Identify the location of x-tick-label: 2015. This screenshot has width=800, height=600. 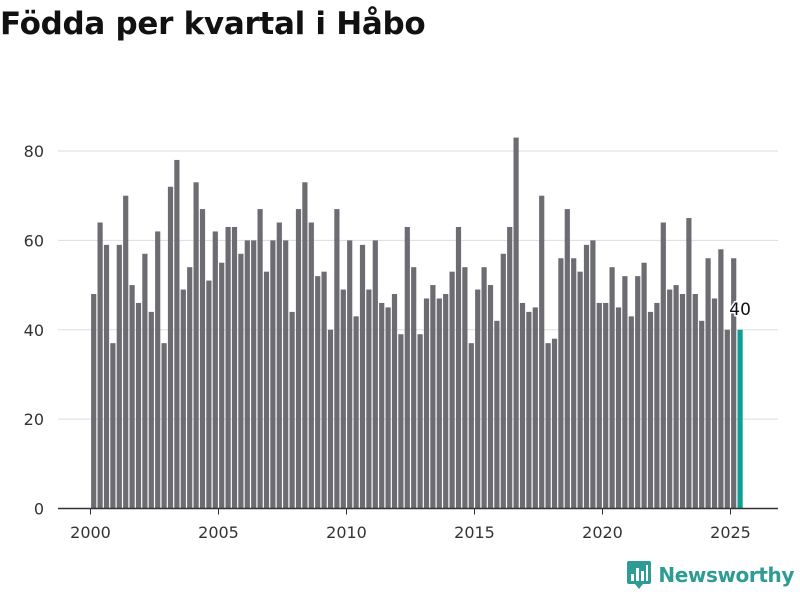
(474, 532).